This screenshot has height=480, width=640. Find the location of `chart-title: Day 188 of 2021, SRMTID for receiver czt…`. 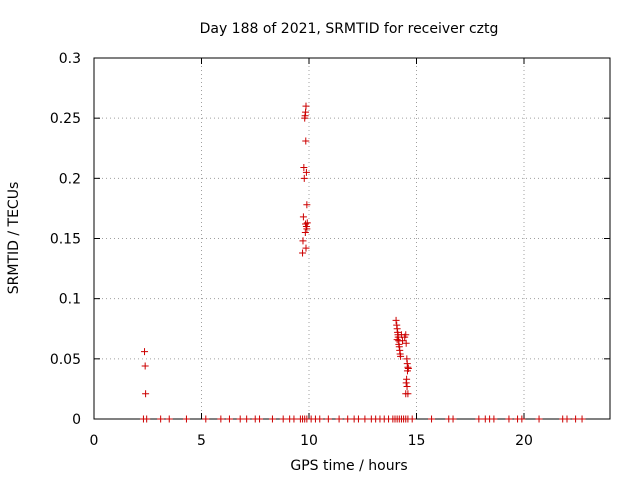

chart-title: Day 188 of 2021, SRMTID for receiver czt… is located at coordinates (349, 29).